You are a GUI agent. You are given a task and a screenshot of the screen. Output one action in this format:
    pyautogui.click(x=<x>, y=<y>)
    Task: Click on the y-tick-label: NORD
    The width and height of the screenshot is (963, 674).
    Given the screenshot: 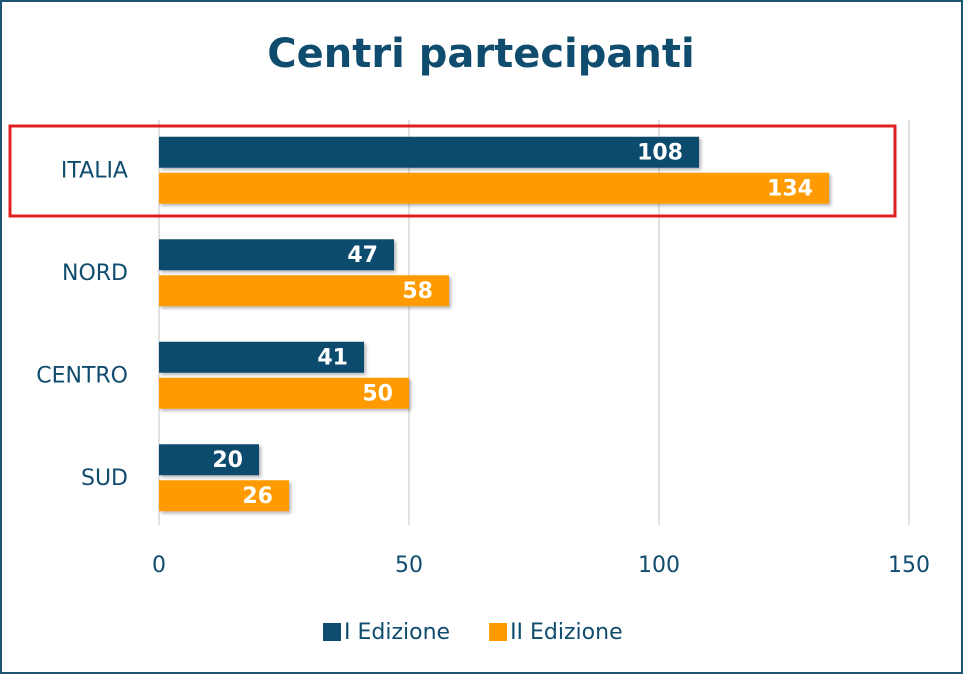 What is the action you would take?
    pyautogui.click(x=95, y=273)
    